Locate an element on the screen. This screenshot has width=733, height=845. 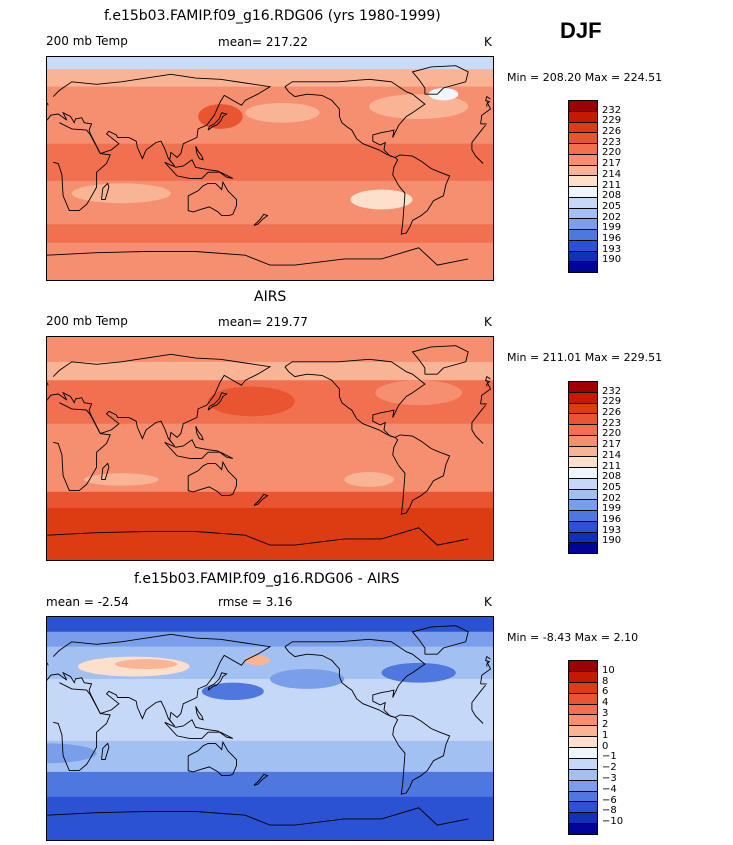
colorbar-tick-label: −6 is located at coordinates (609, 800).